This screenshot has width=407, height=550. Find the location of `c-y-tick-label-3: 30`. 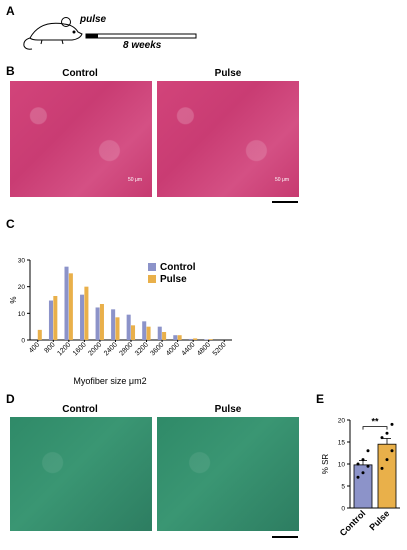

c-y-tick-label-3: 30 is located at coordinates (22, 261).